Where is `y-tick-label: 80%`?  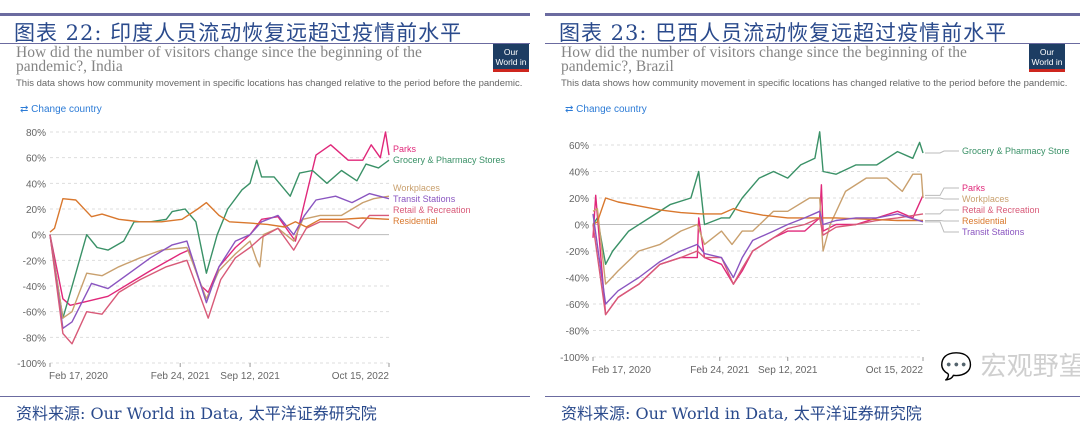
y-tick-label: 80% is located at coordinates (36, 133).